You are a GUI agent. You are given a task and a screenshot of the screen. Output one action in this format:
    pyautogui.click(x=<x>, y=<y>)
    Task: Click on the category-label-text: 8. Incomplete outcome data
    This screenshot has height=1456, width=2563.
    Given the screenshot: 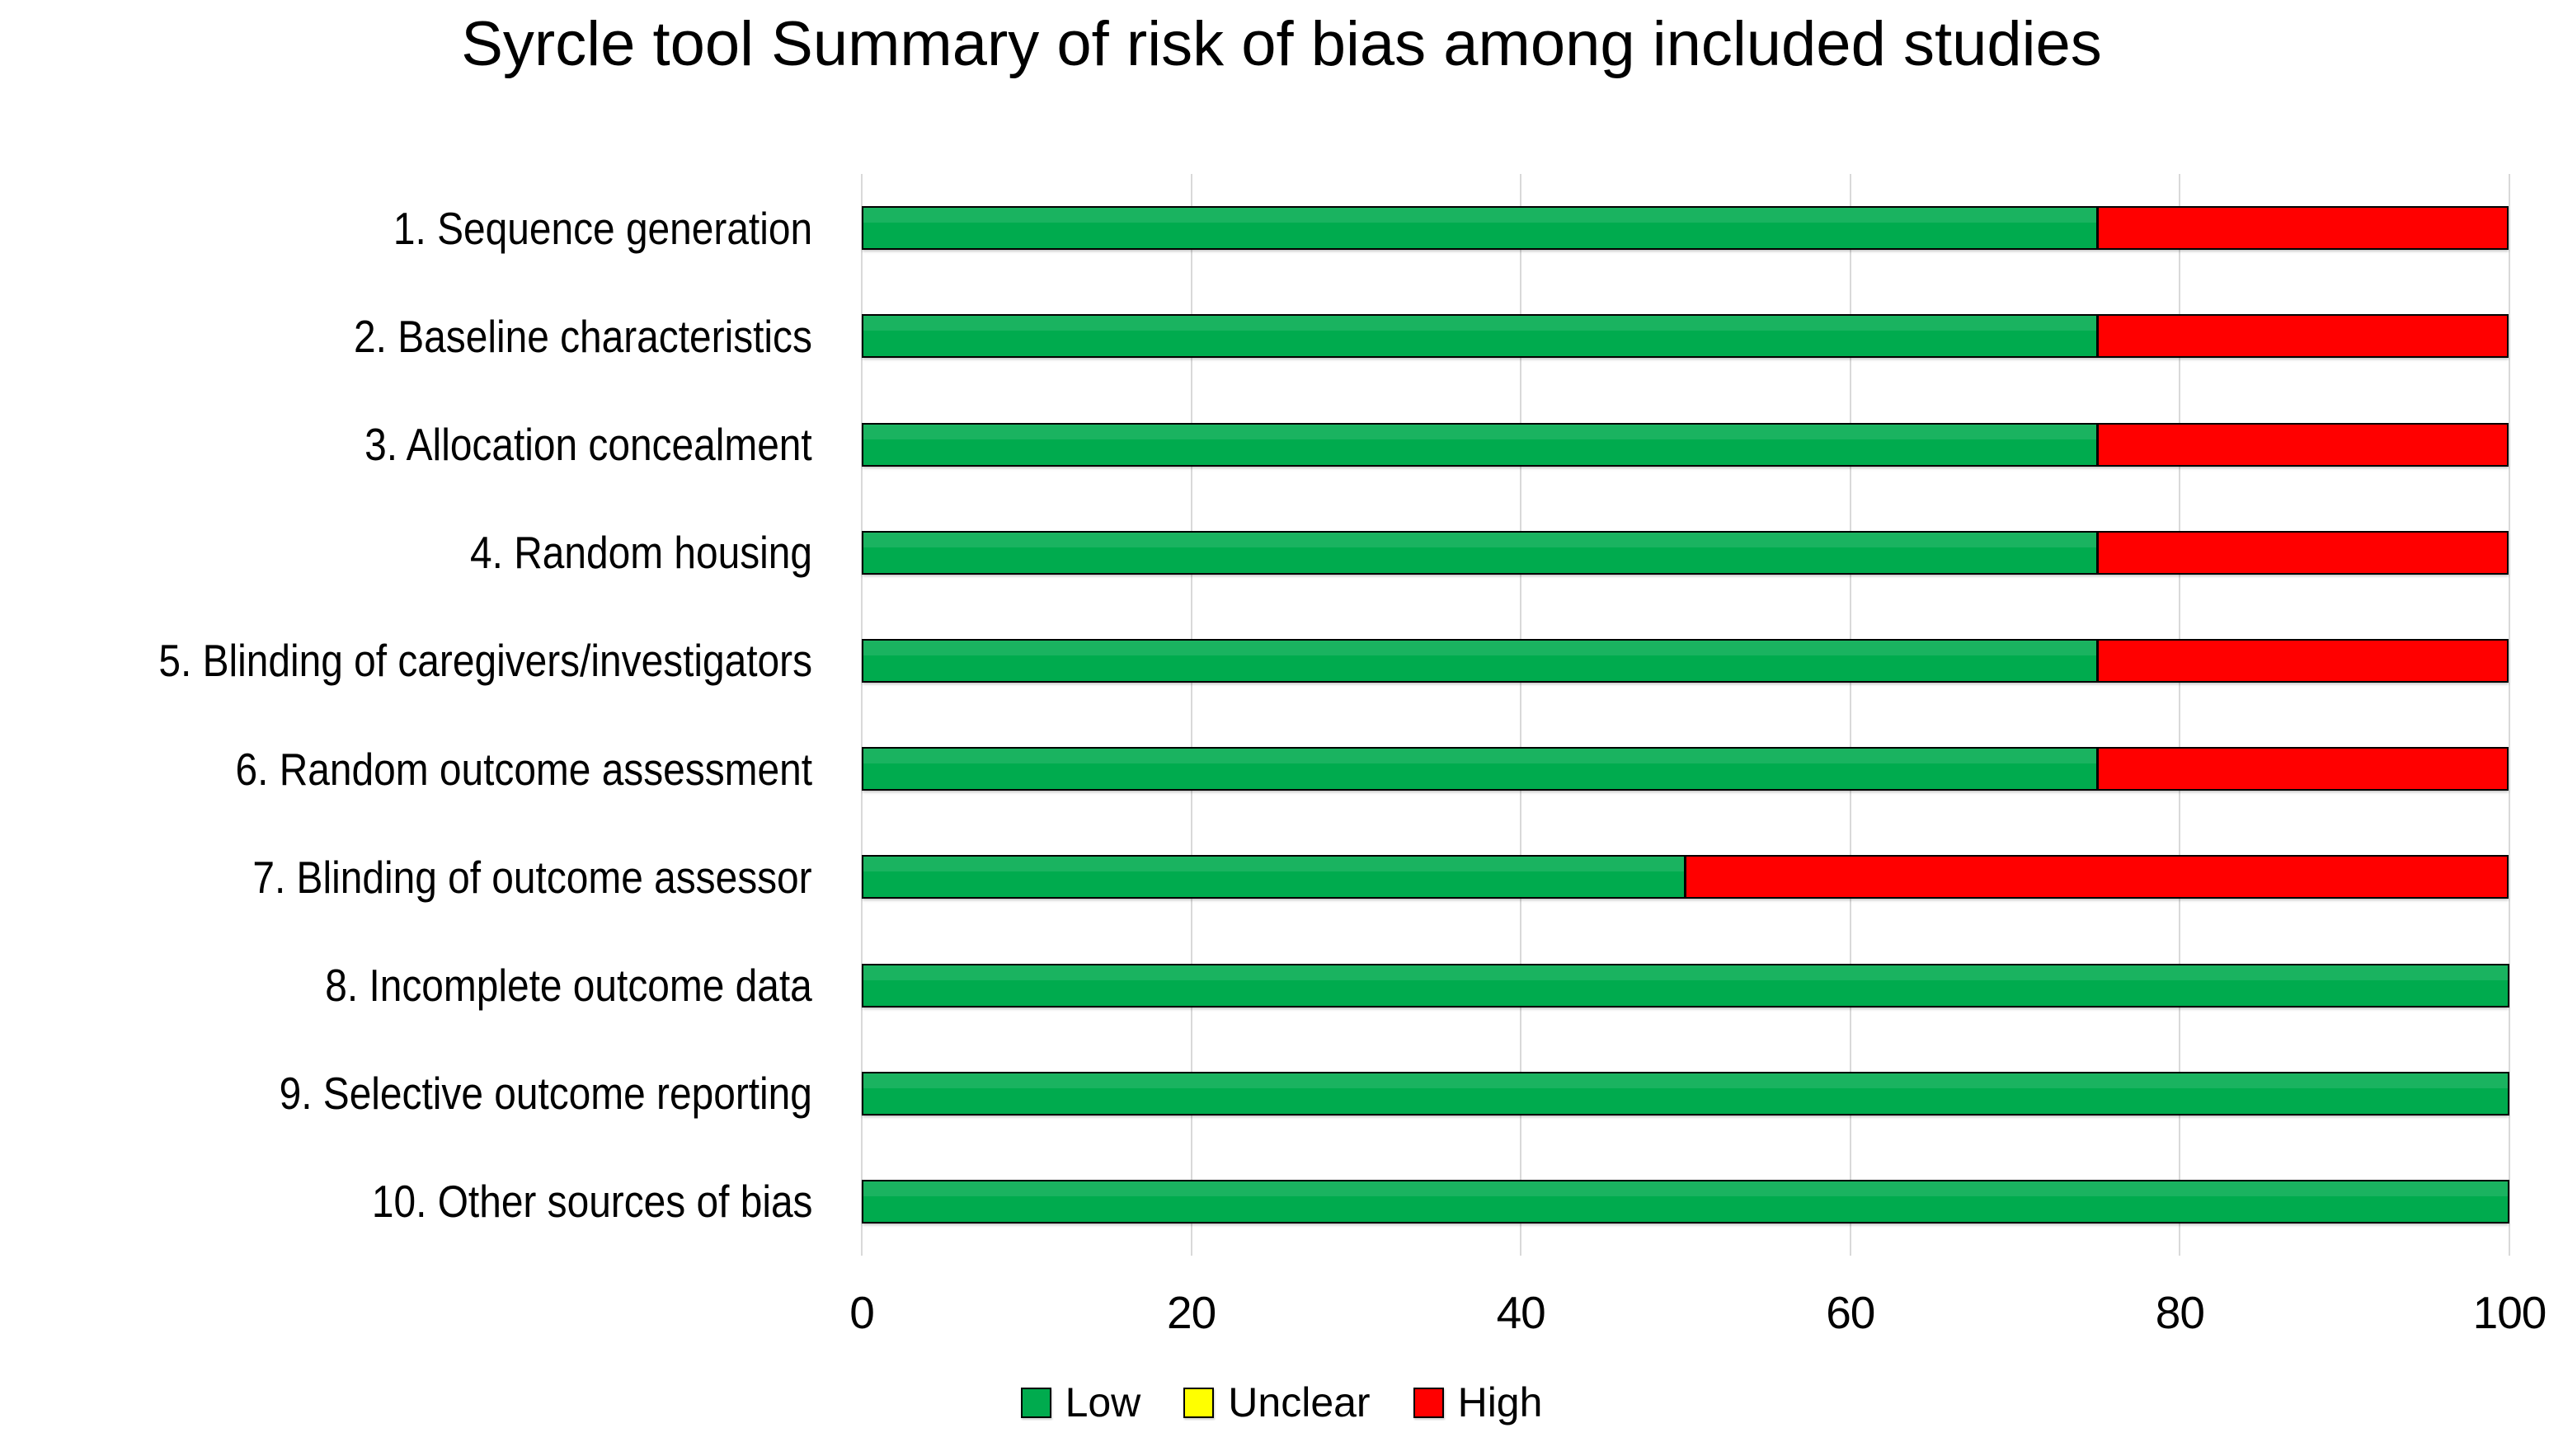 What is the action you would take?
    pyautogui.click(x=568, y=986)
    